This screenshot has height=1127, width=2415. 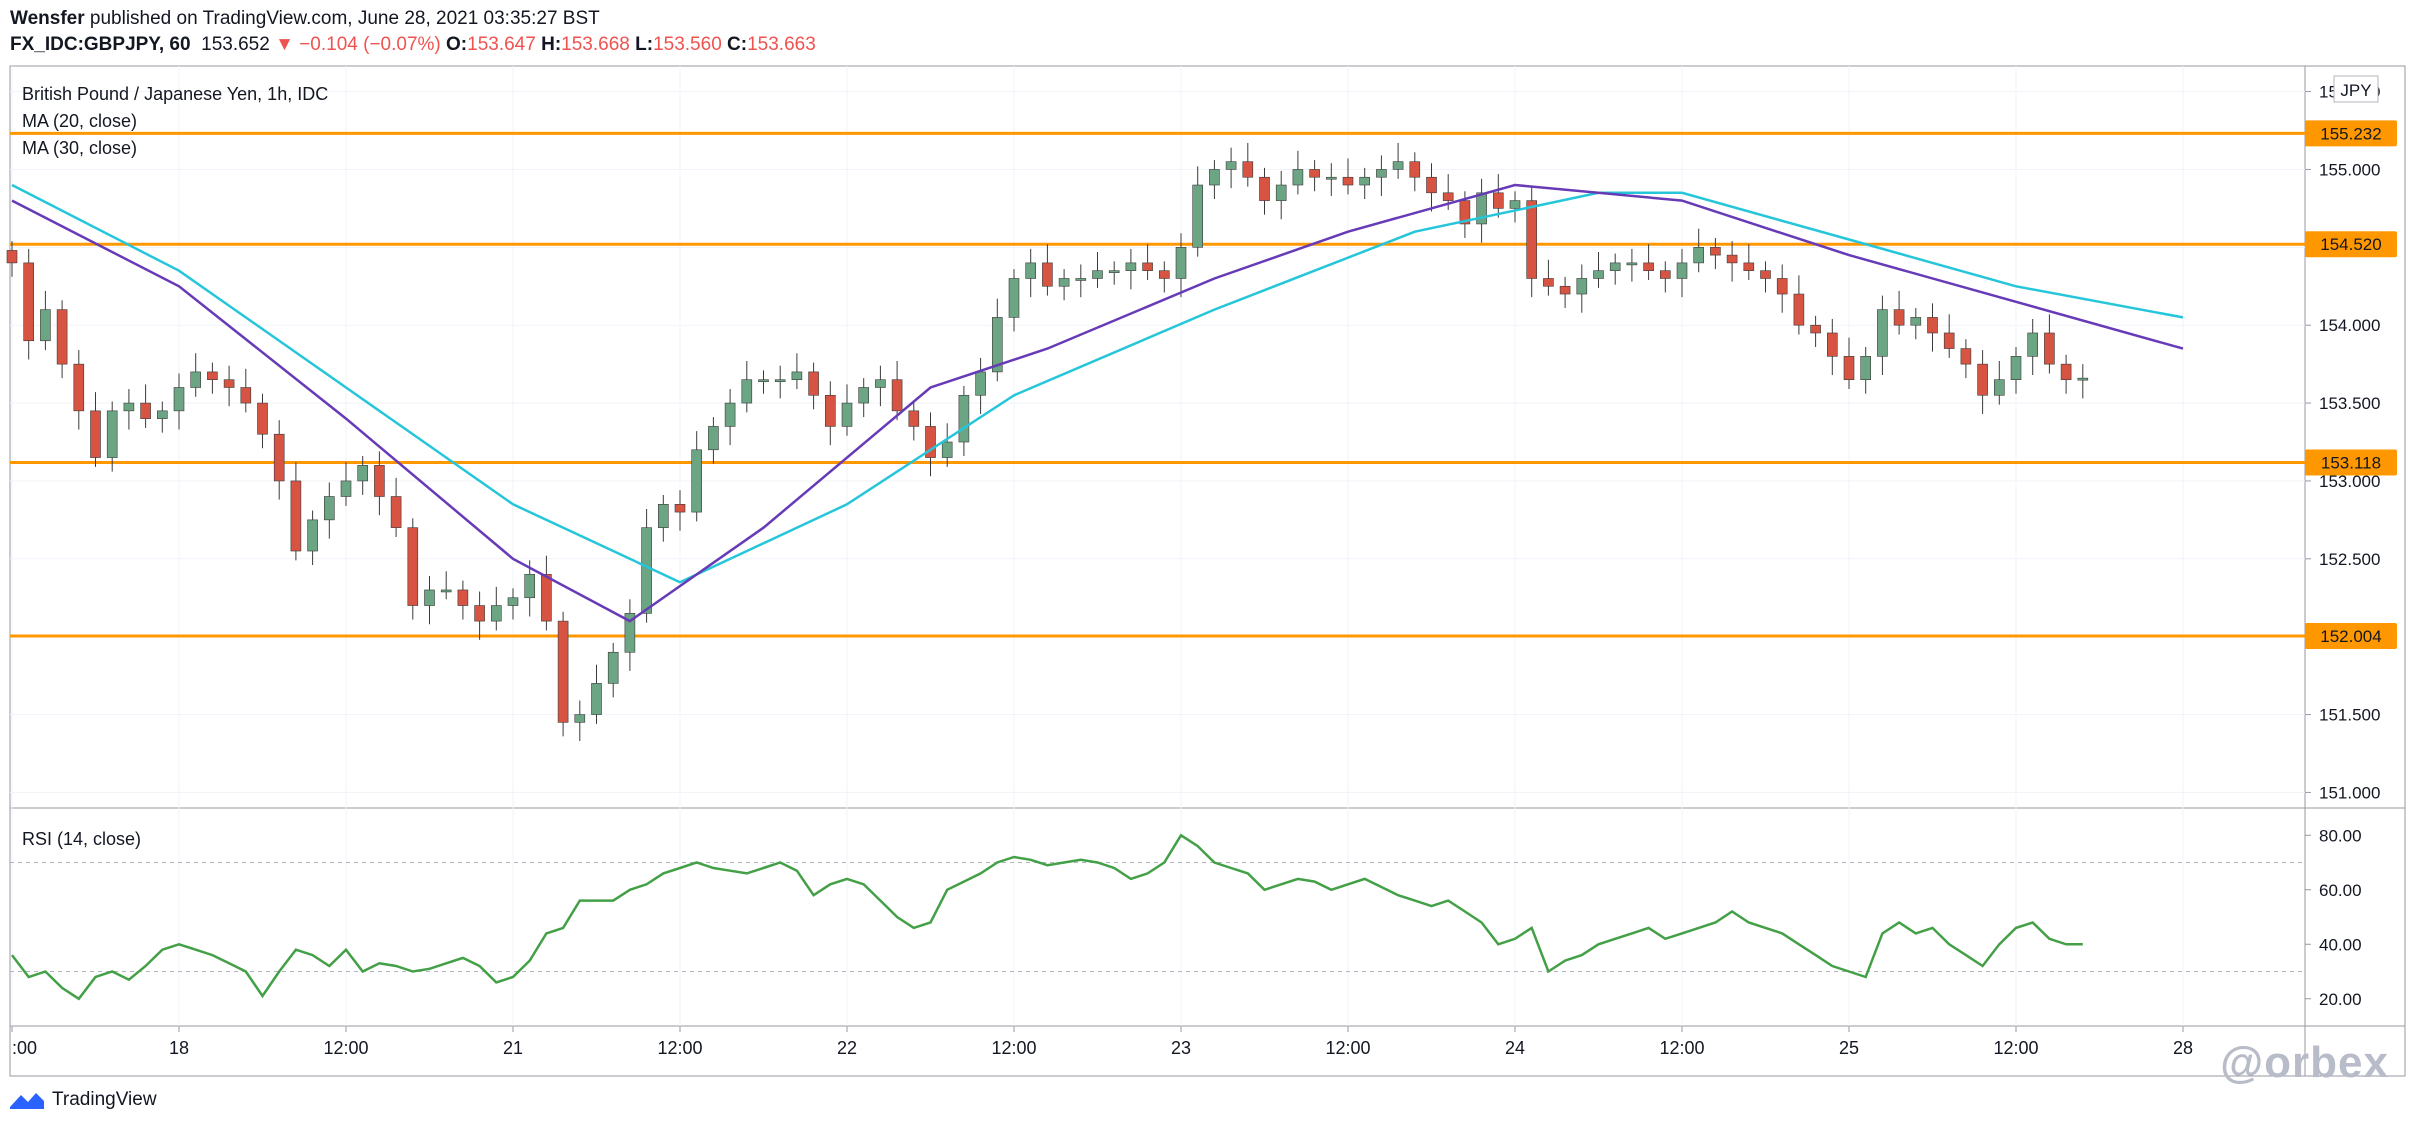 What do you see at coordinates (1515, 1048) in the screenshot?
I see `time-tick-label: 24` at bounding box center [1515, 1048].